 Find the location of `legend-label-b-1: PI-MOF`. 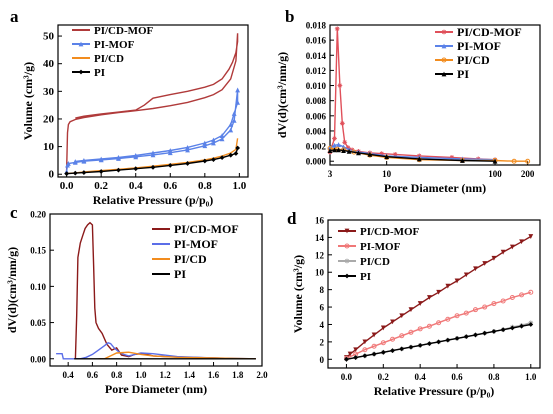

legend-label-b-1: PI-MOF is located at coordinates (479, 46).